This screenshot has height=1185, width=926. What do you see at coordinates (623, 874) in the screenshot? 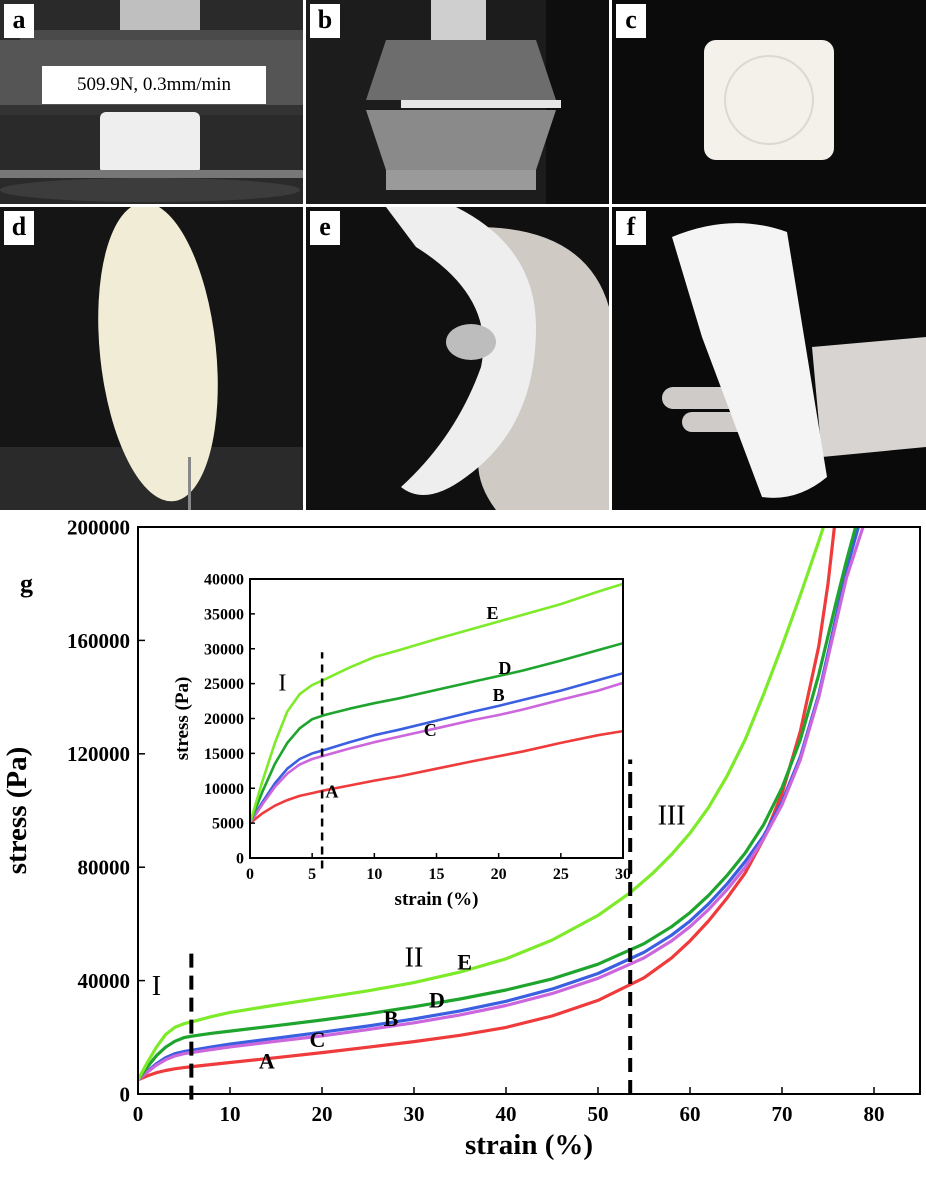
I see `inset-x-tick-label: 30` at bounding box center [623, 874].